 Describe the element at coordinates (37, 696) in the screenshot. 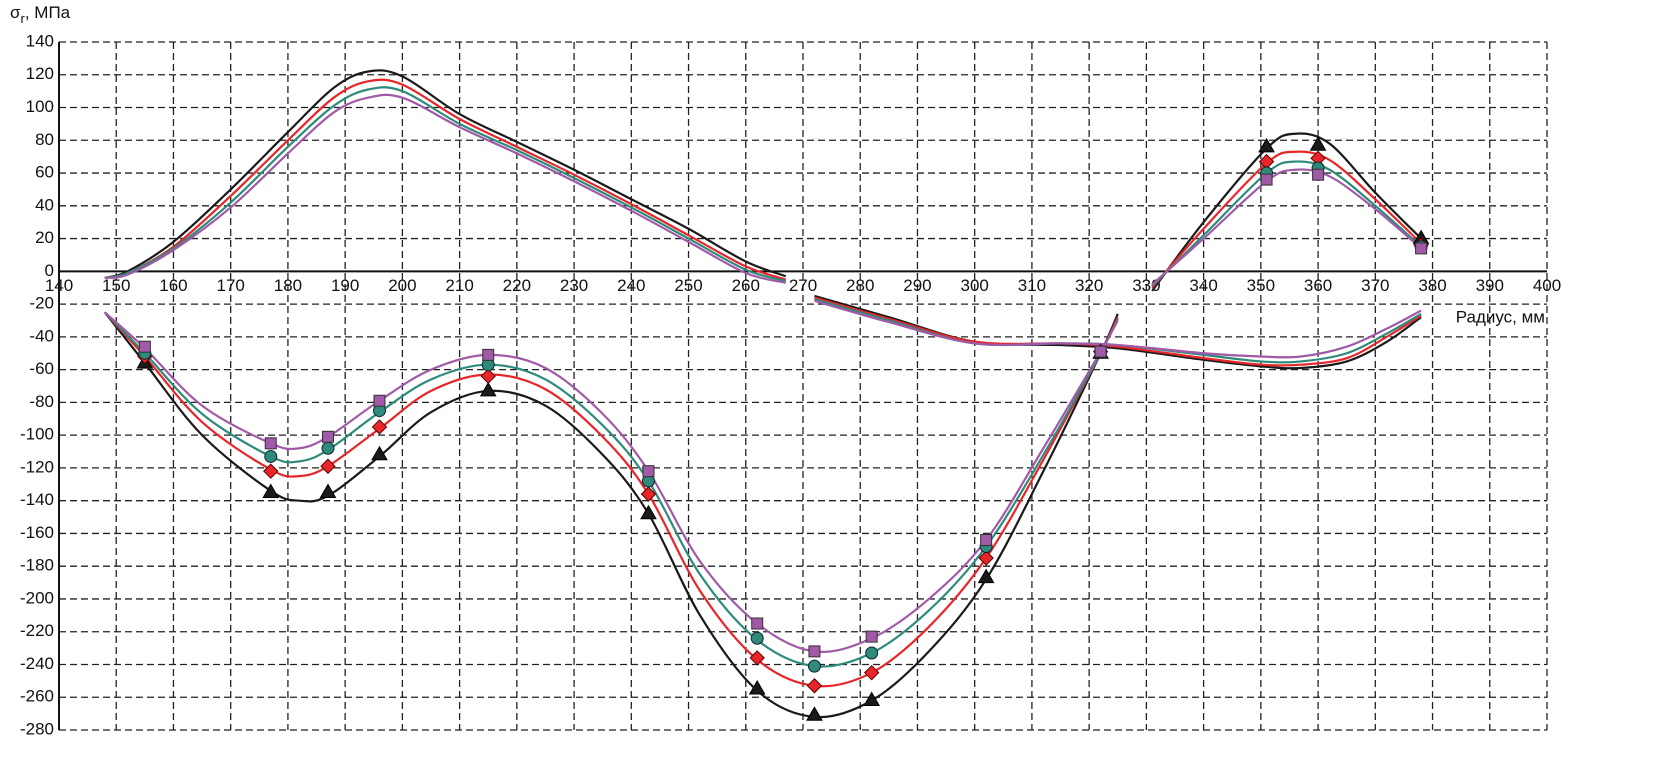

I see `y-tick-label: -260` at that location.